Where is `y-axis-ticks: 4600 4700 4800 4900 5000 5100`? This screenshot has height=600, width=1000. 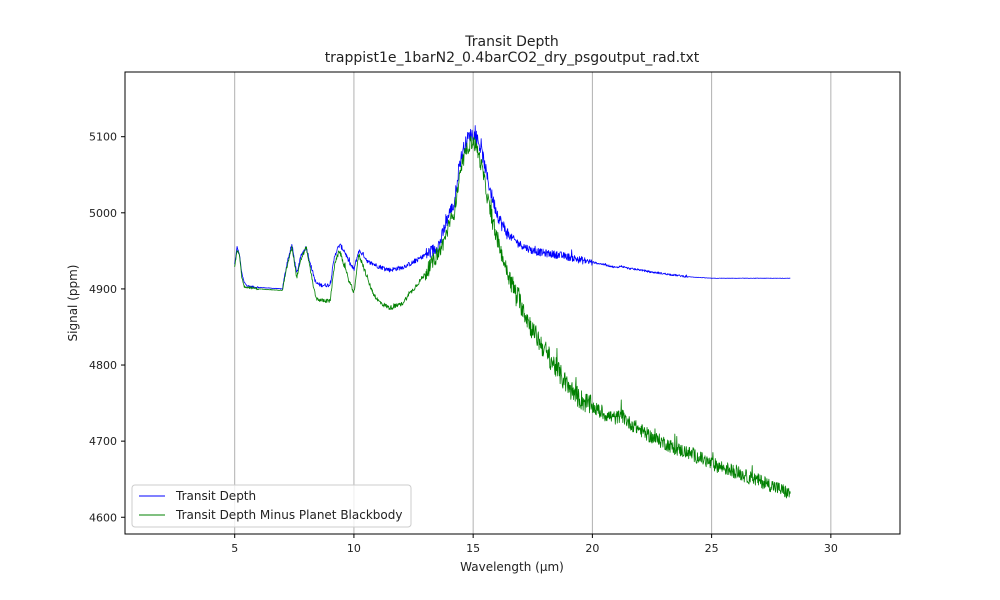 y-axis-ticks: 4600 4700 4800 4900 5000 5100 is located at coordinates (107, 327).